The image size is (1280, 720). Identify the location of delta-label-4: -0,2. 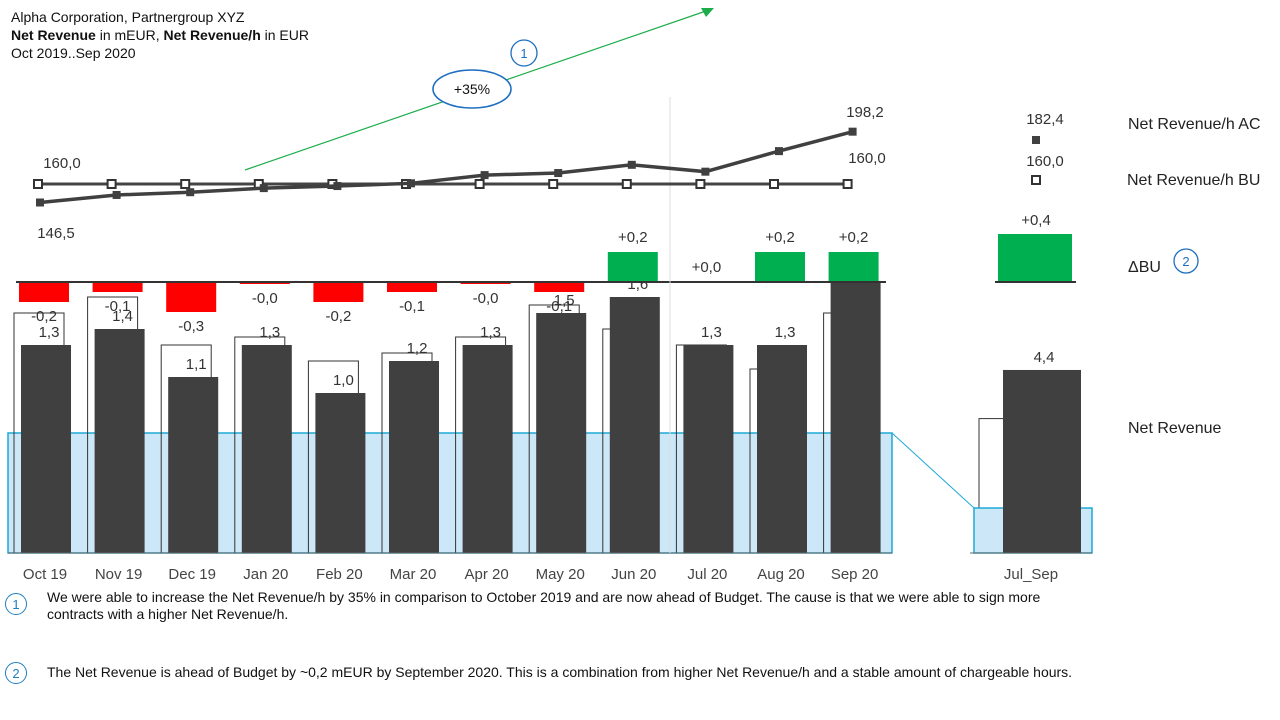
(338, 316).